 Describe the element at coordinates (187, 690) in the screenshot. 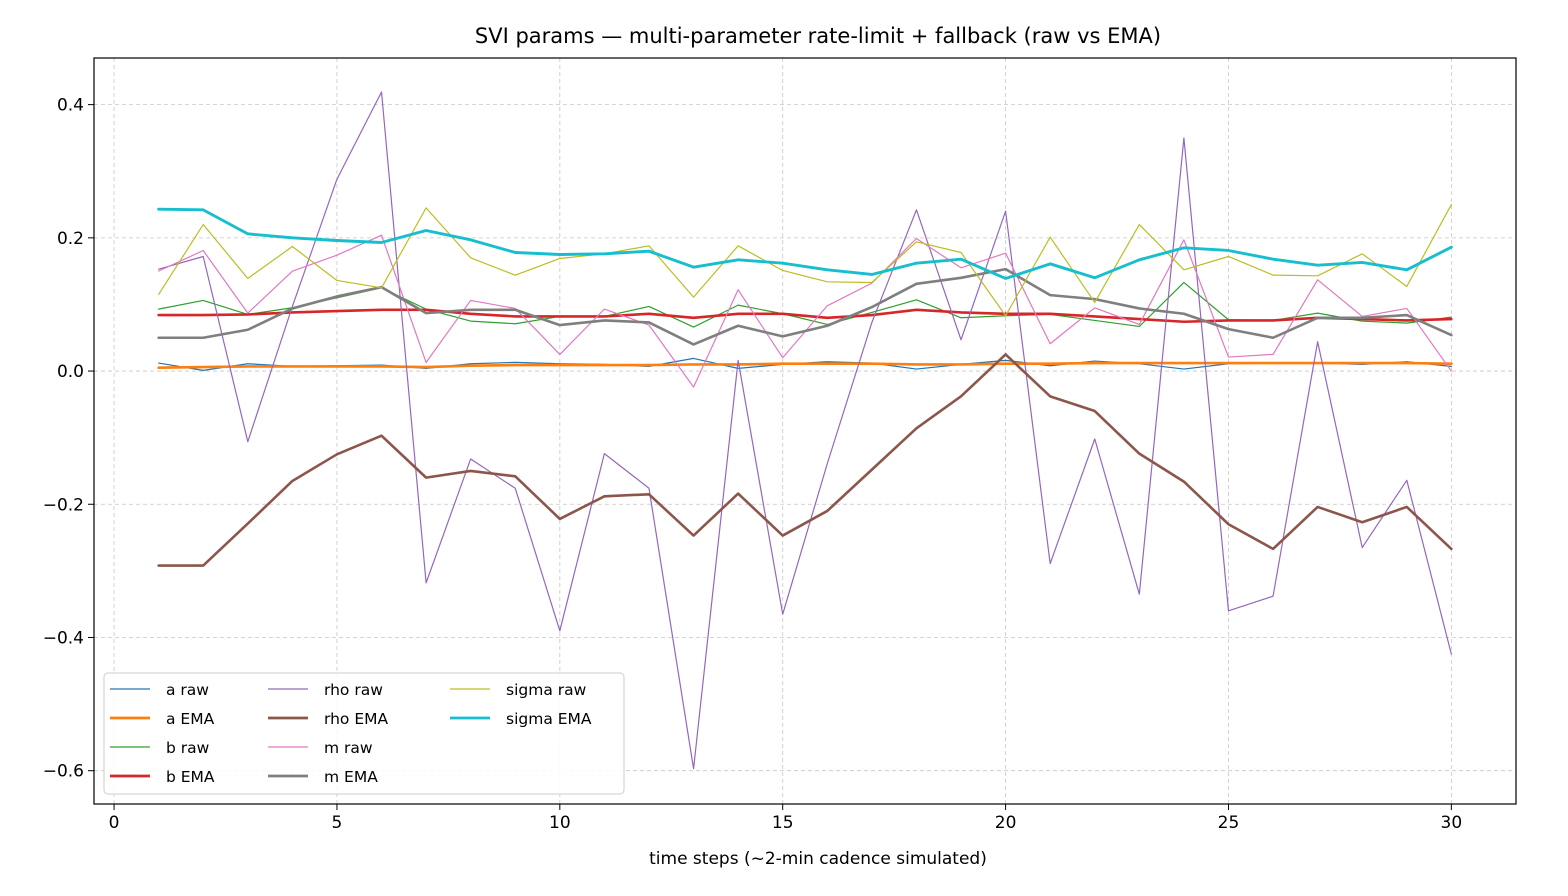

I see `legend-label: a raw` at that location.